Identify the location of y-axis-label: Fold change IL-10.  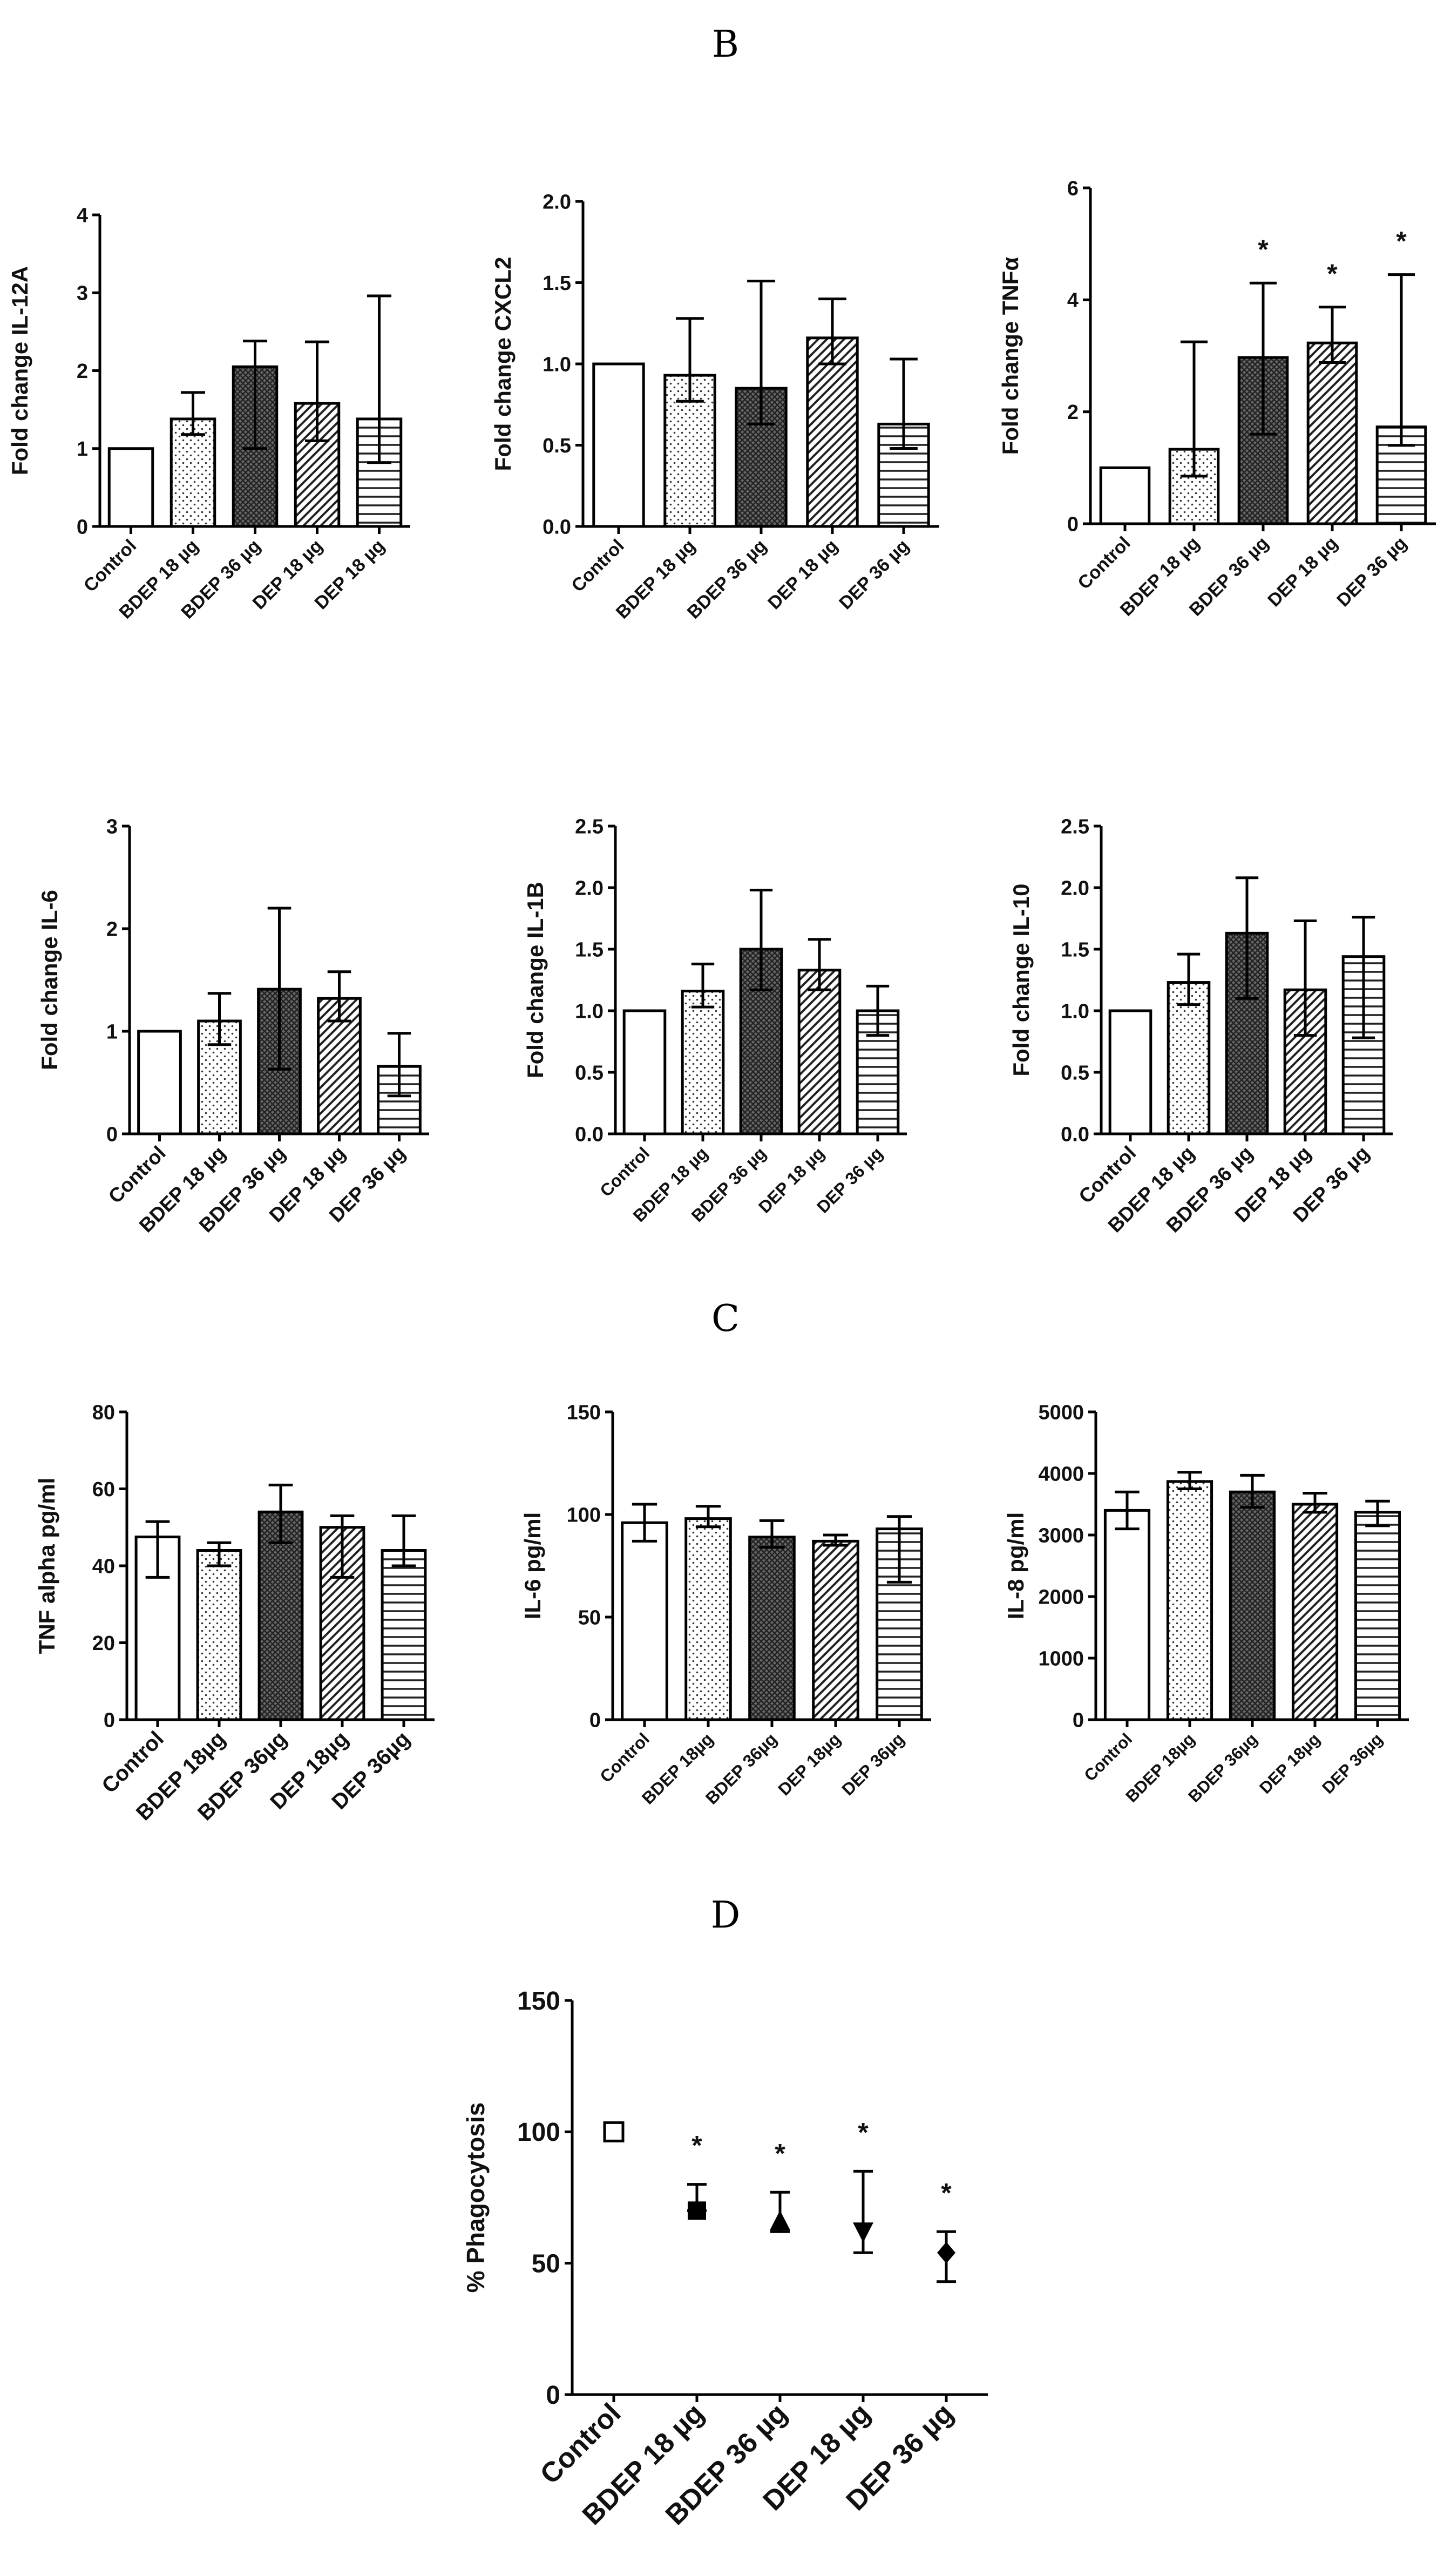
(1021, 980).